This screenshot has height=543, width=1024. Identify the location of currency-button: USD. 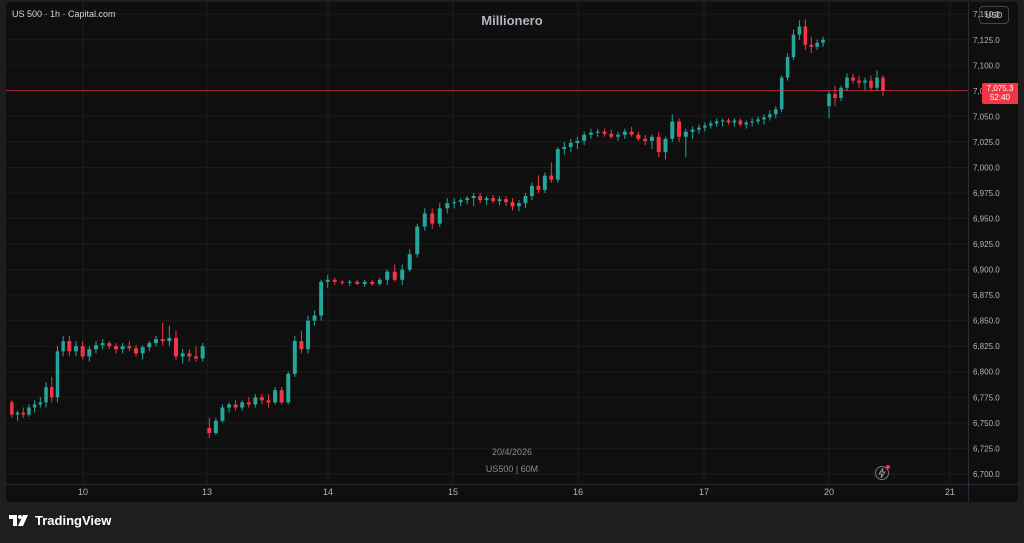
(994, 15).